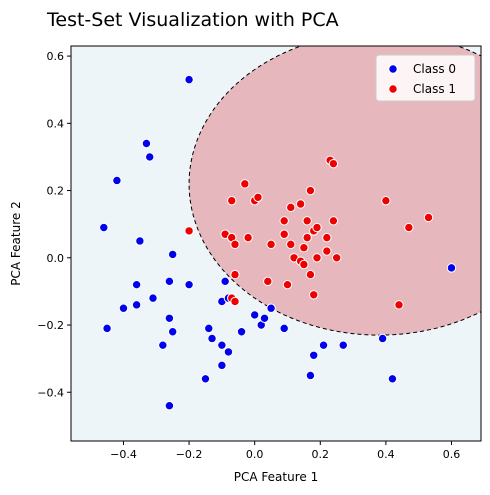 The image size is (490, 495). What do you see at coordinates (56, 258) in the screenshot?
I see `y-tick-label: 0.0` at bounding box center [56, 258].